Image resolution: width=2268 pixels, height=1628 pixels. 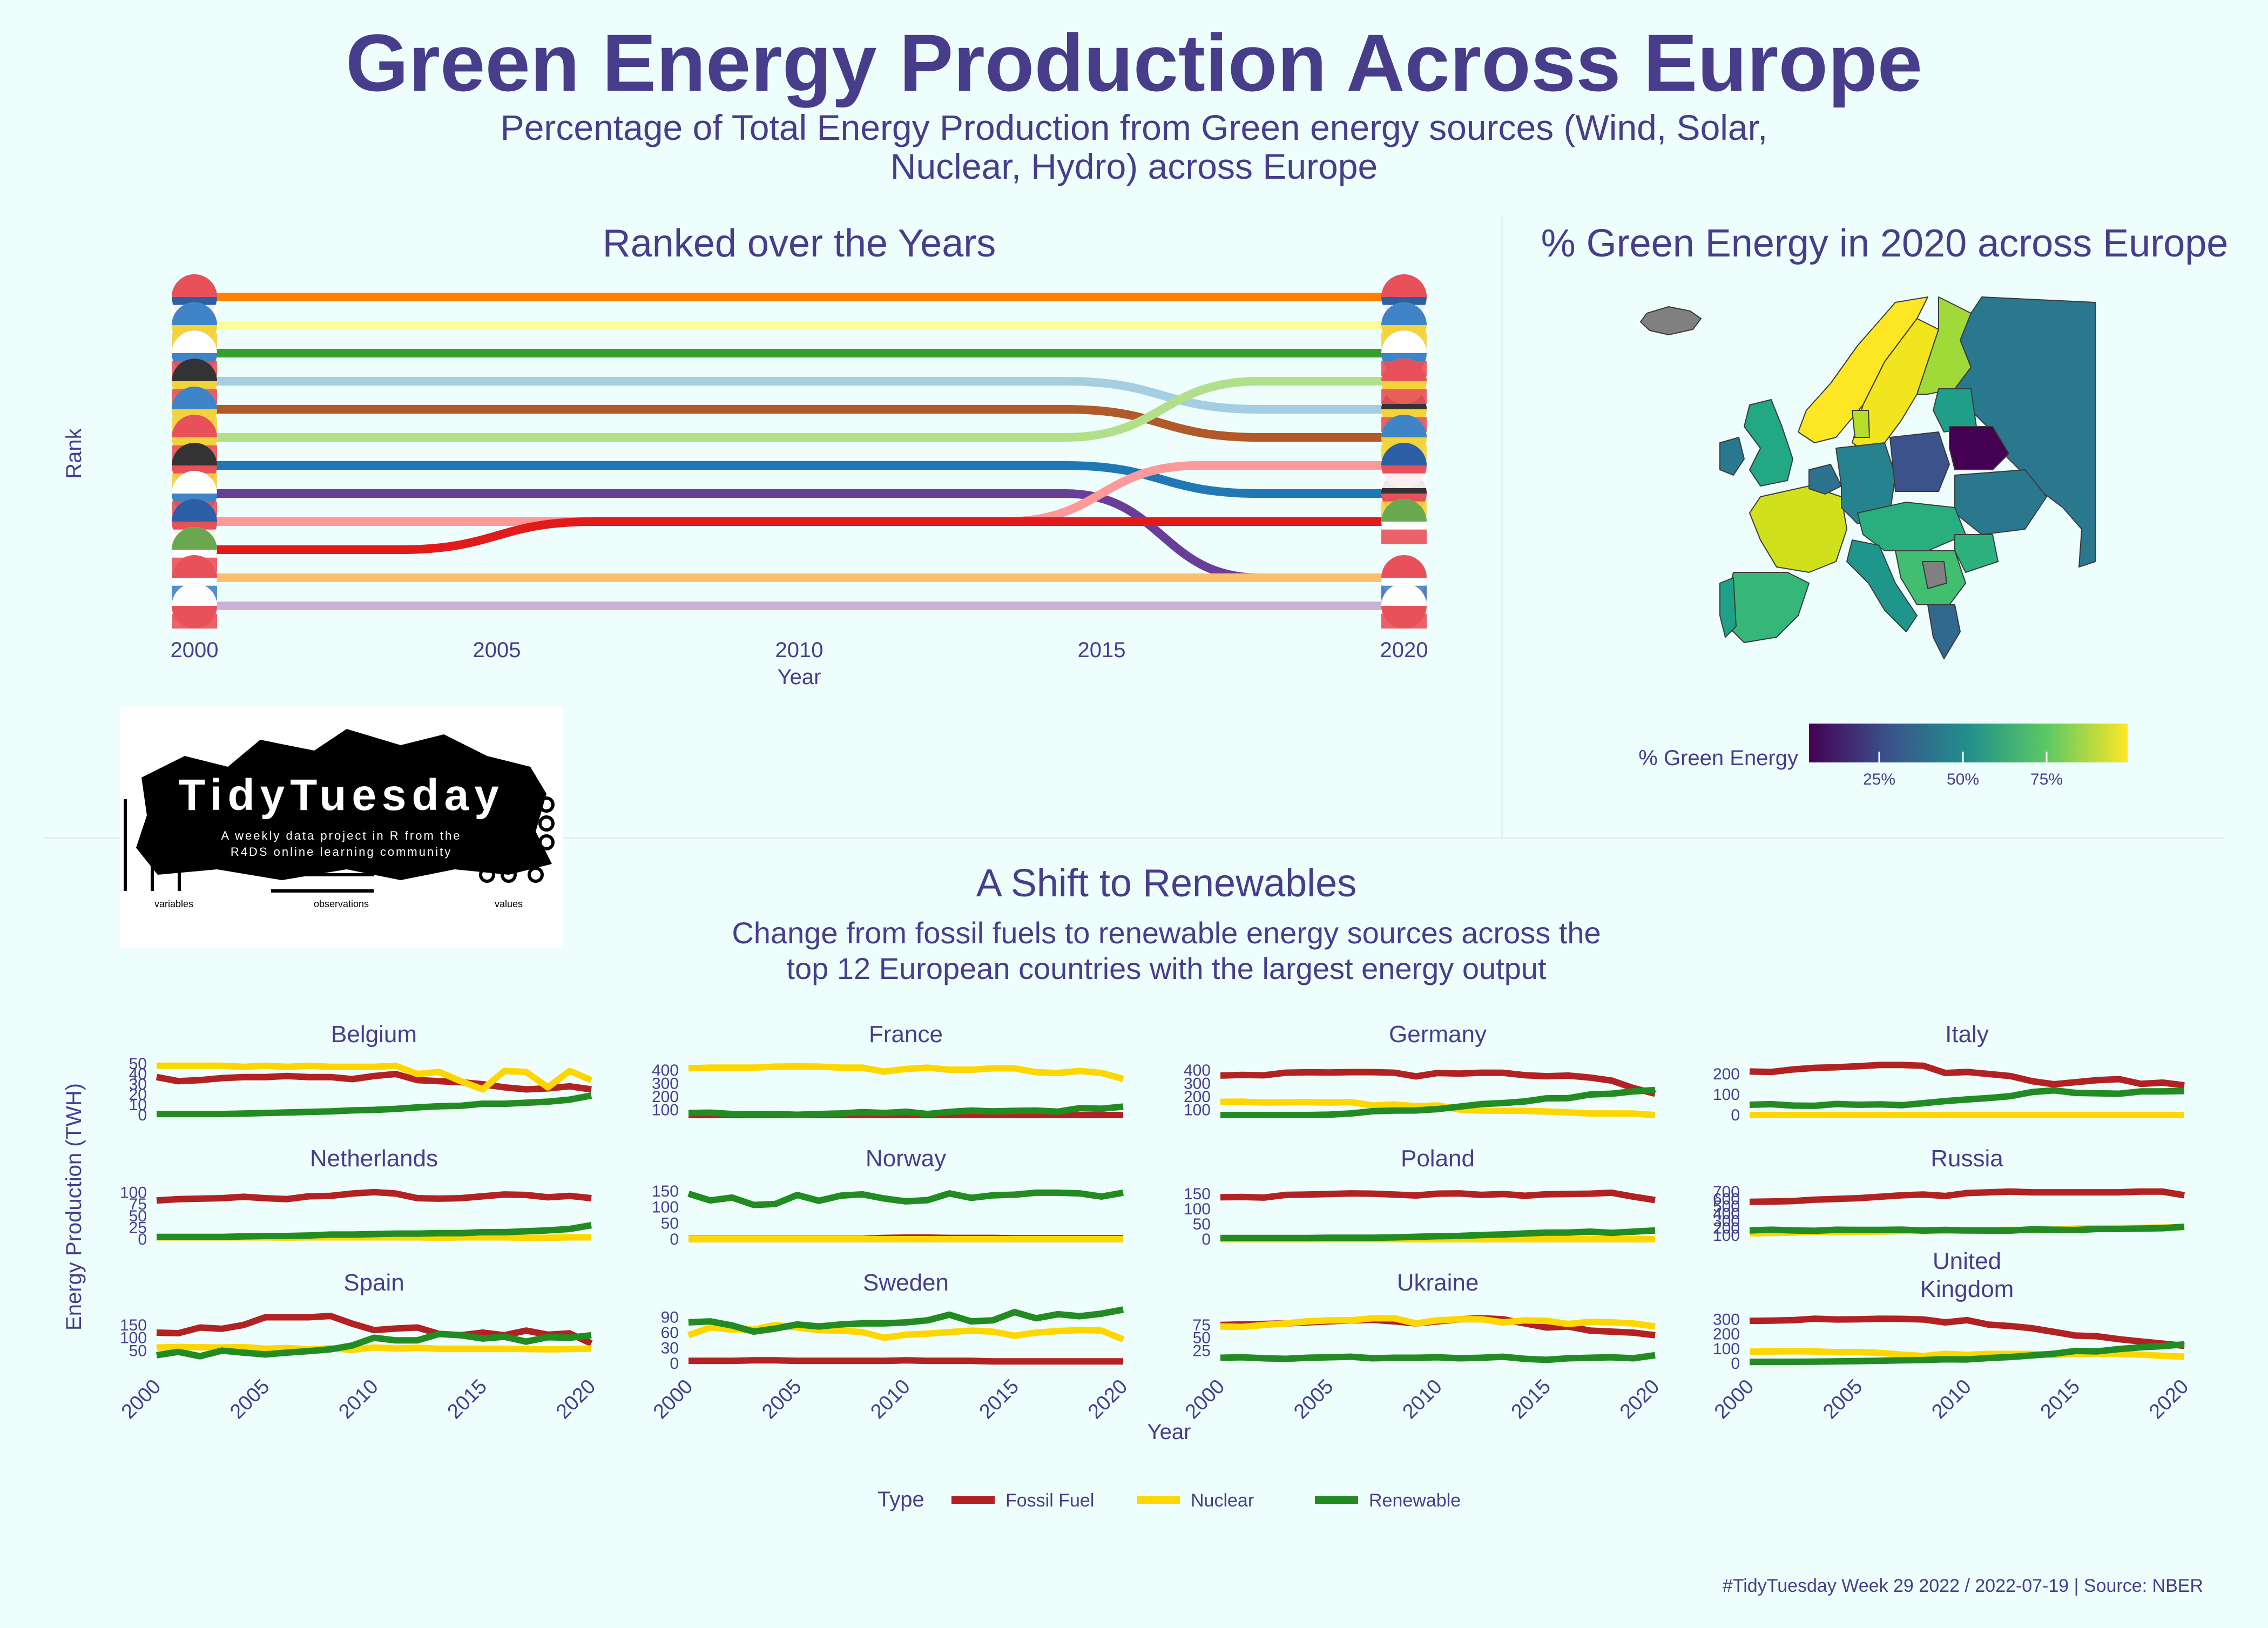 I want to click on ranked-x-tick: 2015, so click(x=1102, y=650).